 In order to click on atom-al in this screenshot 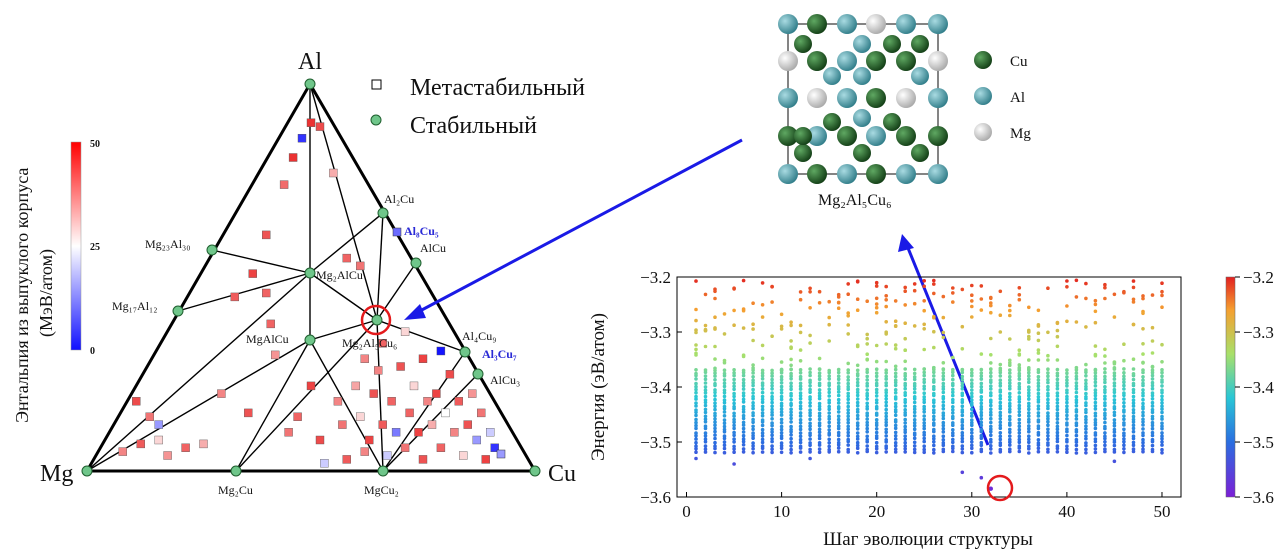, I will do `click(847, 61)`.